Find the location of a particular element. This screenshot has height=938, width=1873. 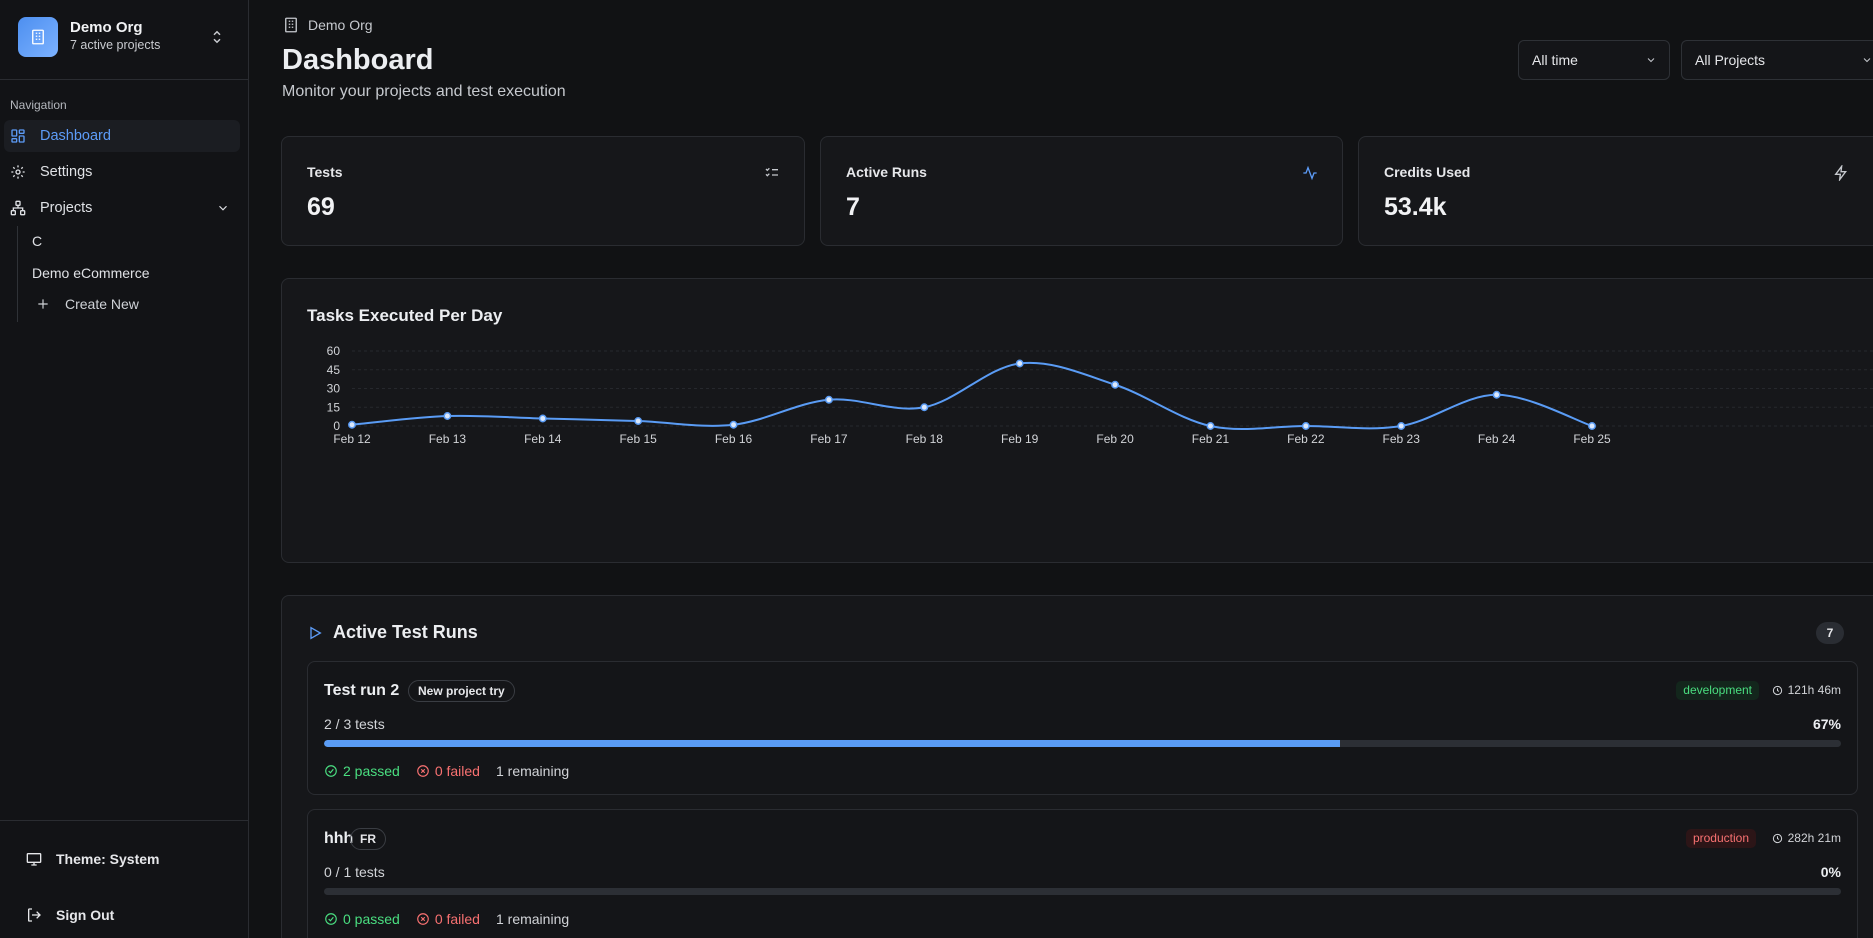

x-tick-label: Feb 15 is located at coordinates (638, 439).